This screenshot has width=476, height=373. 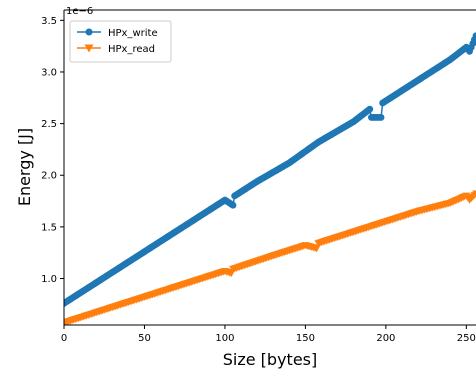 What do you see at coordinates (385, 338) in the screenshot?
I see `x-tick-label: 200` at bounding box center [385, 338].